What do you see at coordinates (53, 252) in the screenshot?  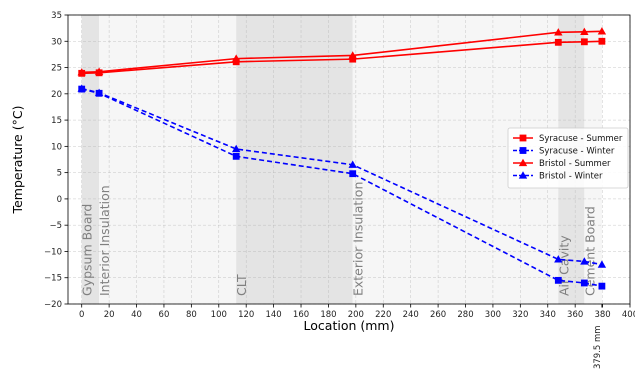 I see `y-tick-label: −10` at bounding box center [53, 252].